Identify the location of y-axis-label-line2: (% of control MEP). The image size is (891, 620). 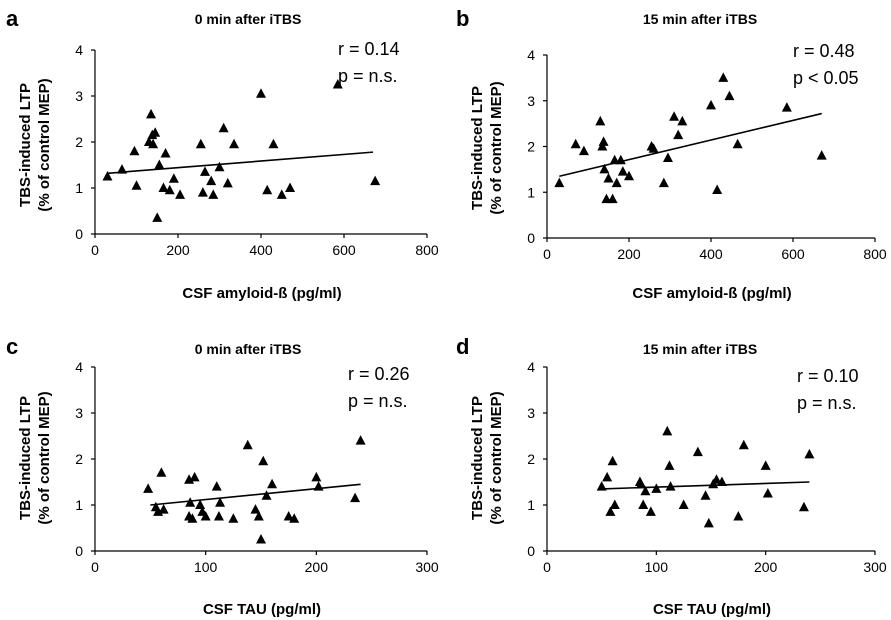
(44, 457).